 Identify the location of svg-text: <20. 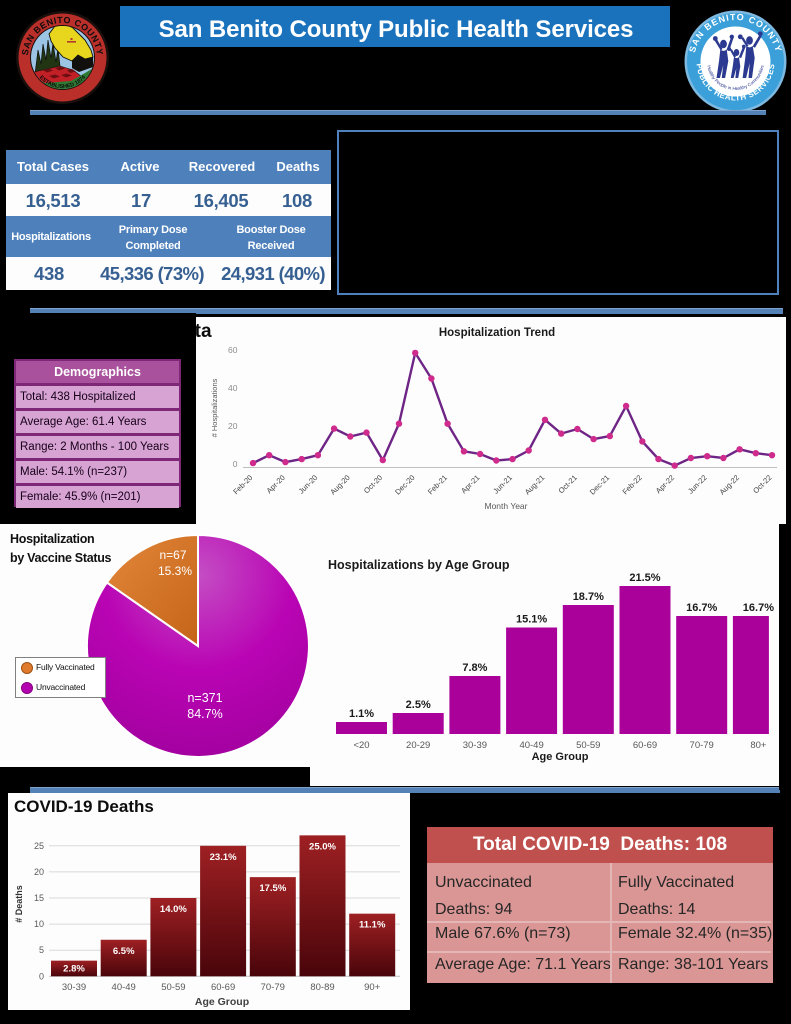
(361, 745).